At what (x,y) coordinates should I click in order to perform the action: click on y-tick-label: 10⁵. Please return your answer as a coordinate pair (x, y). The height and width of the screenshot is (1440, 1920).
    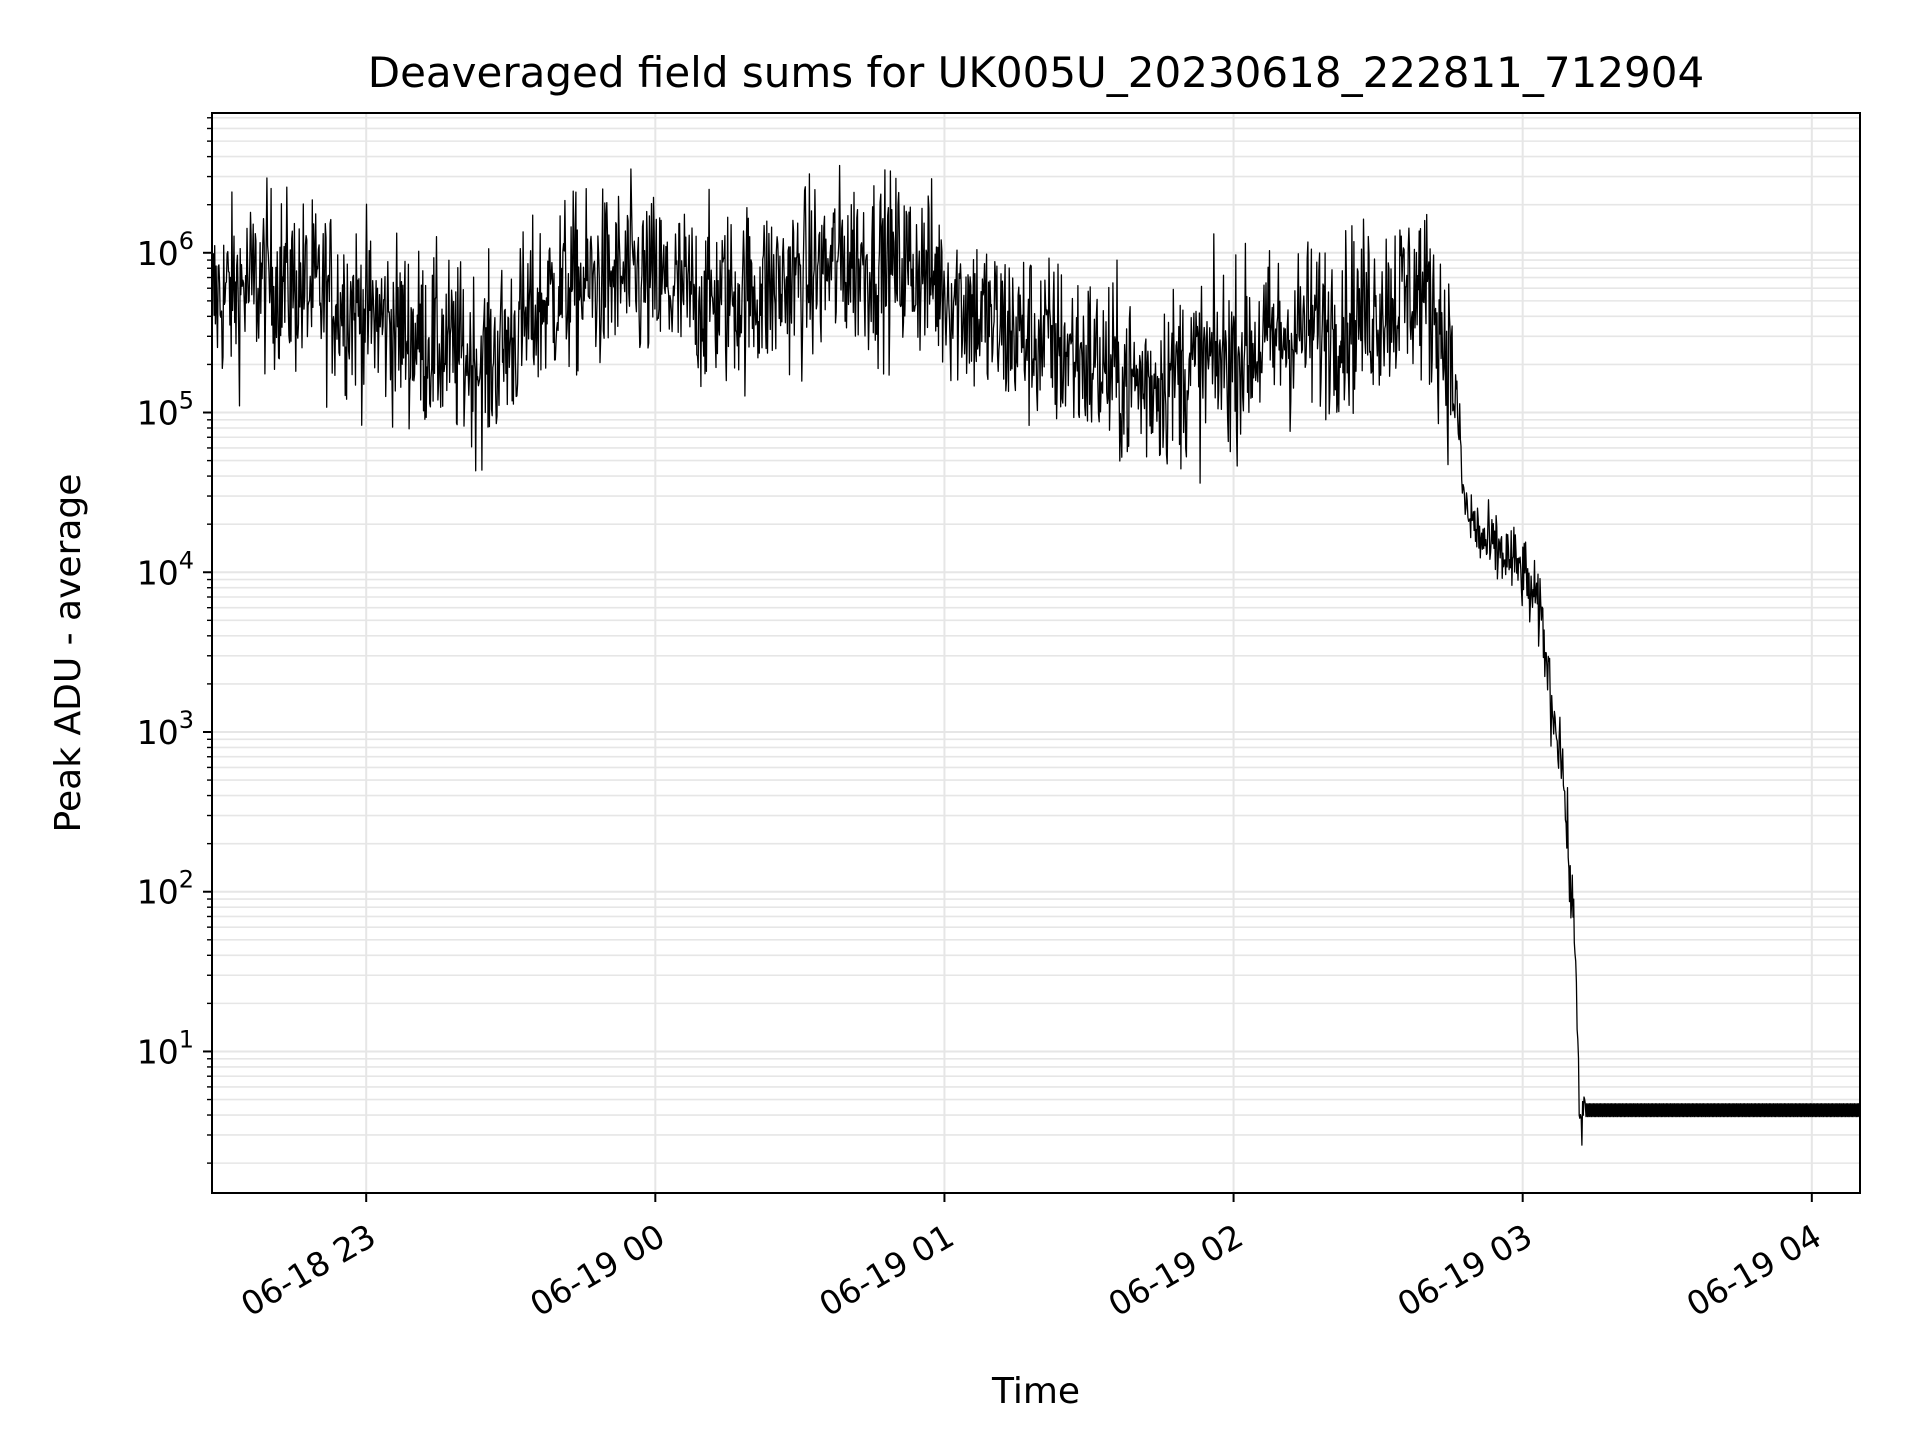
    Looking at the image, I should click on (165, 410).